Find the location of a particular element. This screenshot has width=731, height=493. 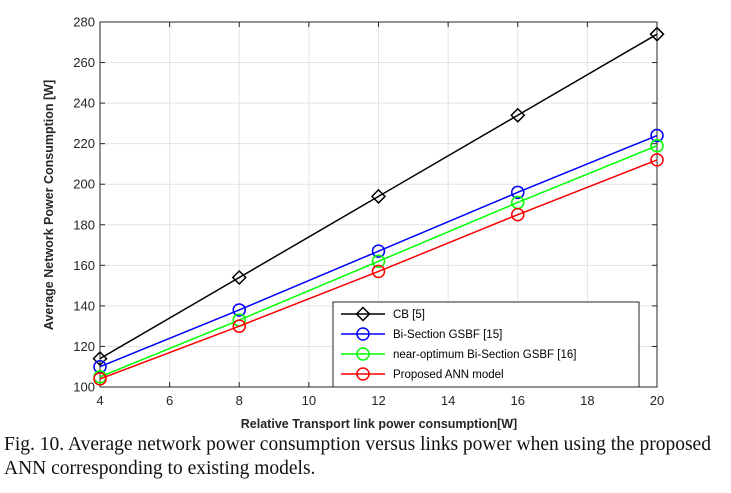

y-tick-label: 180 is located at coordinates (84, 224).